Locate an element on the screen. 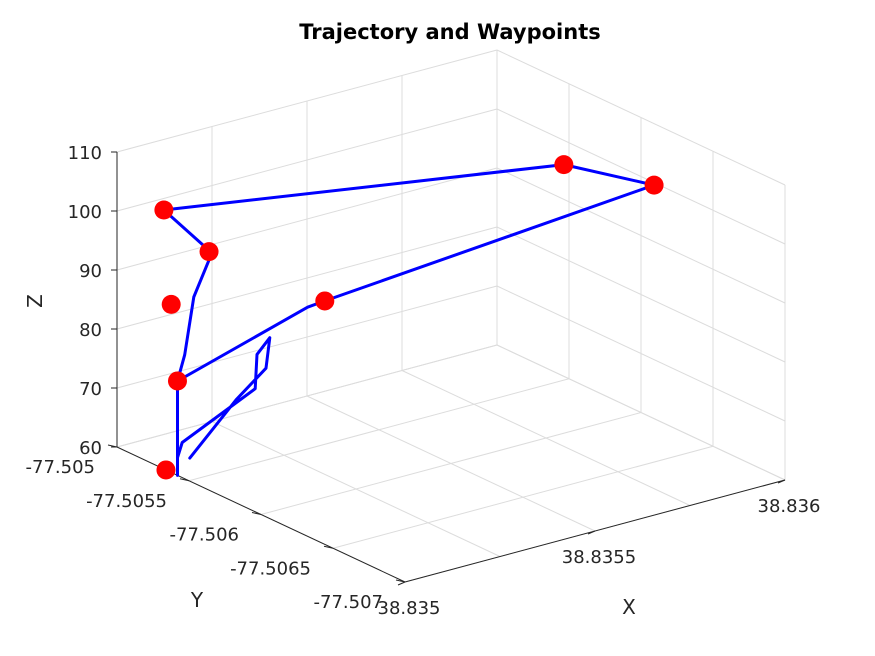 This screenshot has width=875, height=656. x-tick-label: 38.835 is located at coordinates (409, 608).